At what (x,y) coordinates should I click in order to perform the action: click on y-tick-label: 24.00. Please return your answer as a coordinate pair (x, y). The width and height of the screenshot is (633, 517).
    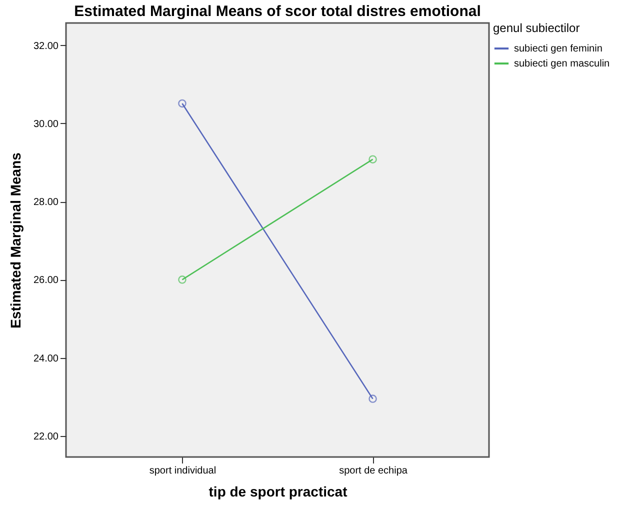
    Looking at the image, I should click on (46, 358).